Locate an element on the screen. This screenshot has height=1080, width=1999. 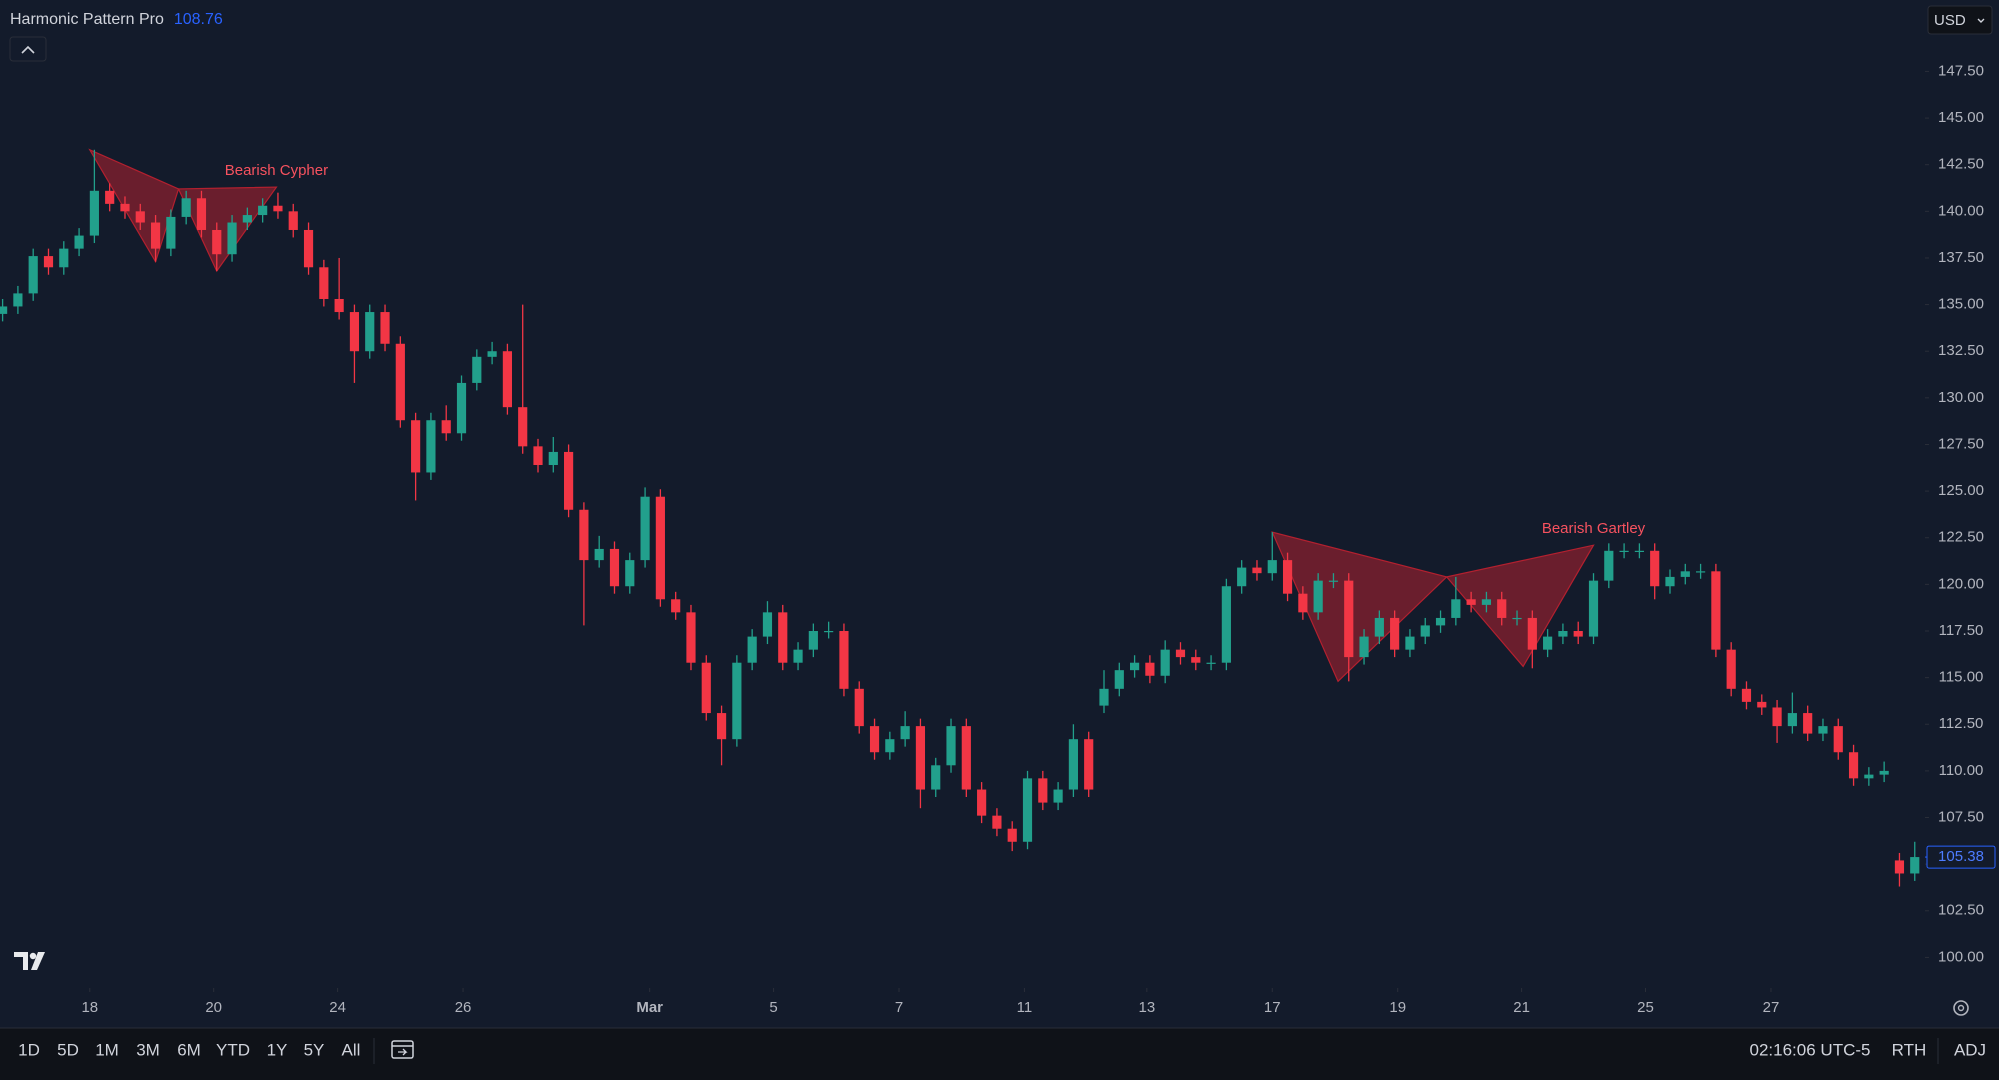
clock: 02:16:06 UTC-5 is located at coordinates (1810, 1049).